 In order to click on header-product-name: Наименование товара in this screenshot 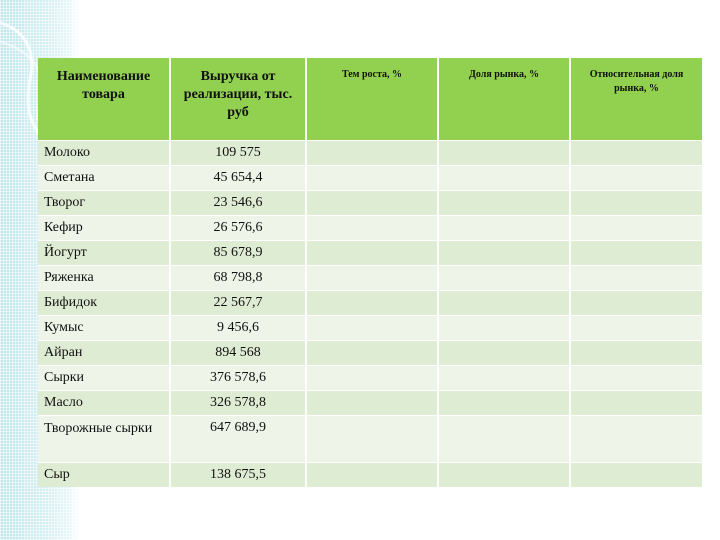, I will do `click(104, 99)`.